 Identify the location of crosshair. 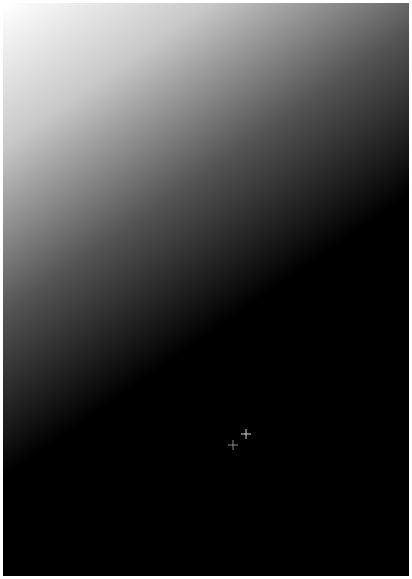
(246, 434).